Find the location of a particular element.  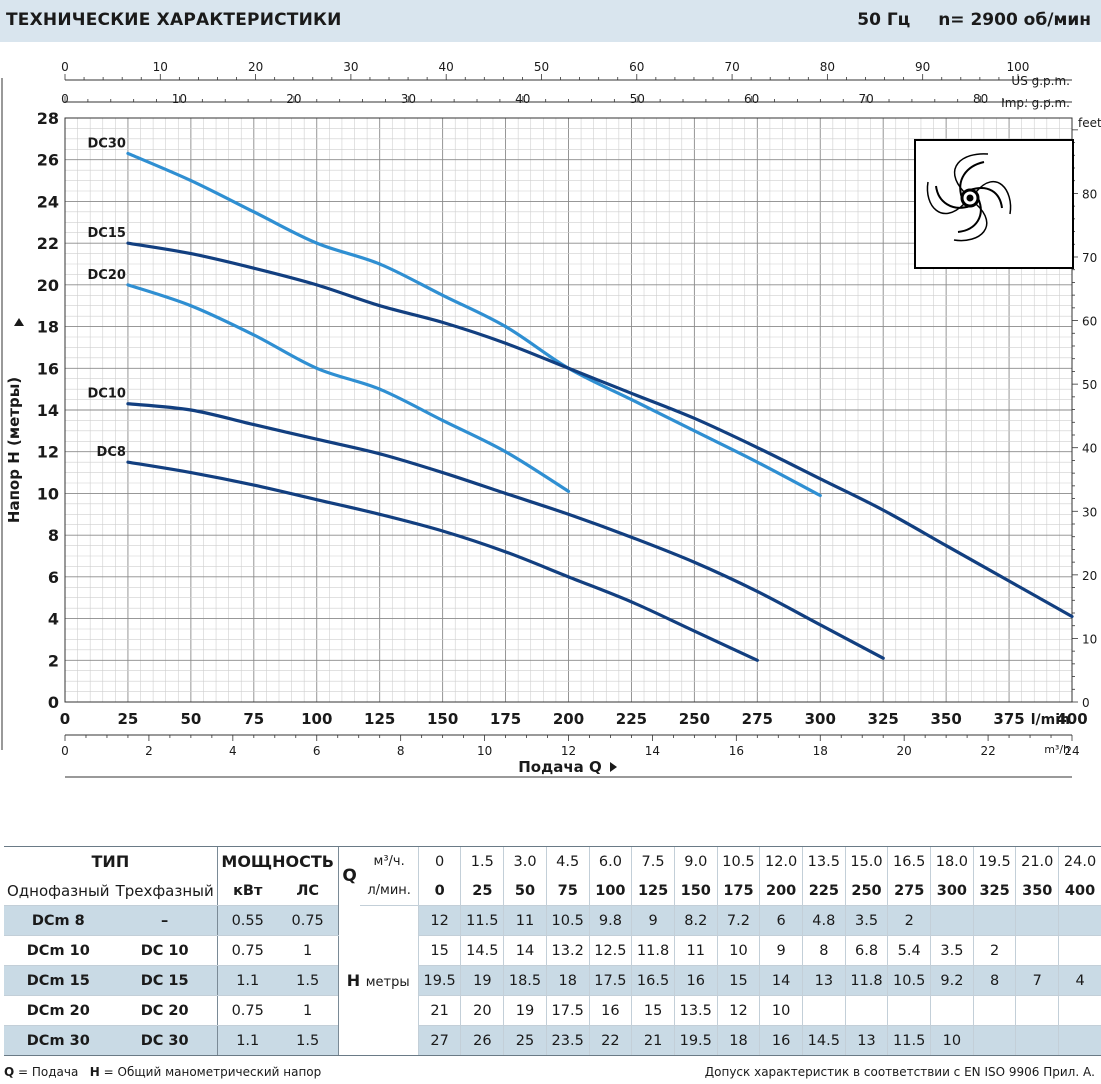

q-m3h-value: 21.0 is located at coordinates (1037, 861).